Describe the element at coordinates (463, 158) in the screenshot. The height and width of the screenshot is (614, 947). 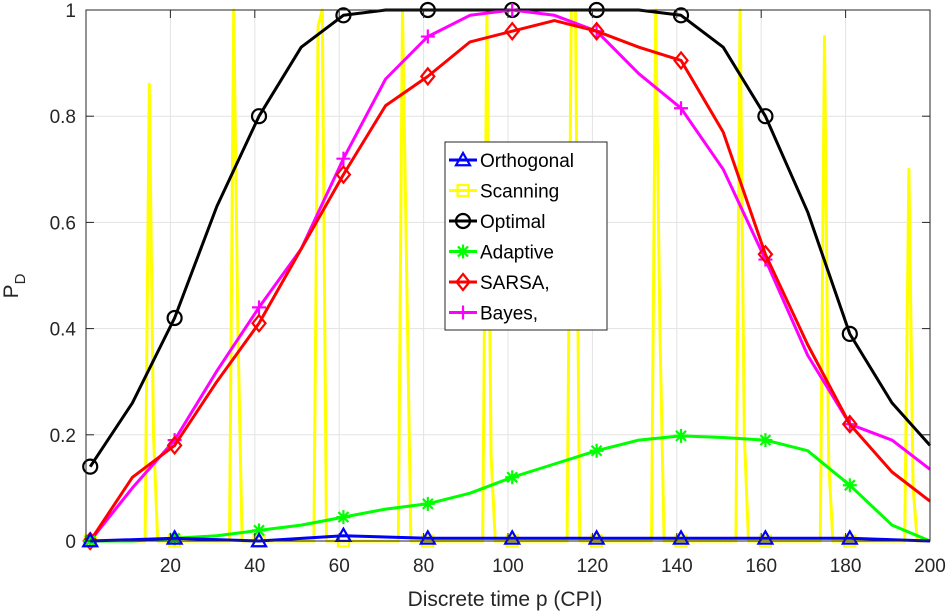
I see `legend-marker-orthogonal` at that location.